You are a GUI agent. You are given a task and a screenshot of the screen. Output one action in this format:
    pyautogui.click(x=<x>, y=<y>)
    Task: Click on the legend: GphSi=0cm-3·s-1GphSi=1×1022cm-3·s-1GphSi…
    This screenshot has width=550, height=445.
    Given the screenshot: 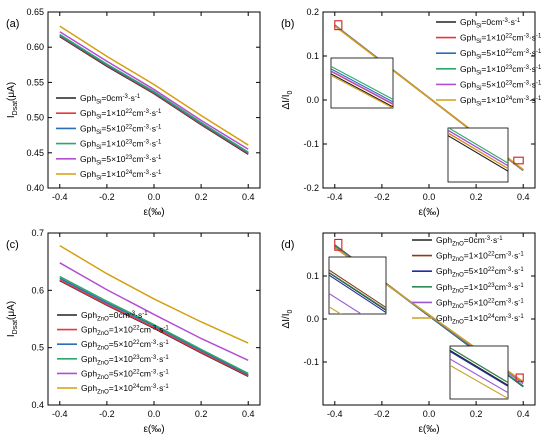 What is the action you would take?
    pyautogui.click(x=489, y=62)
    